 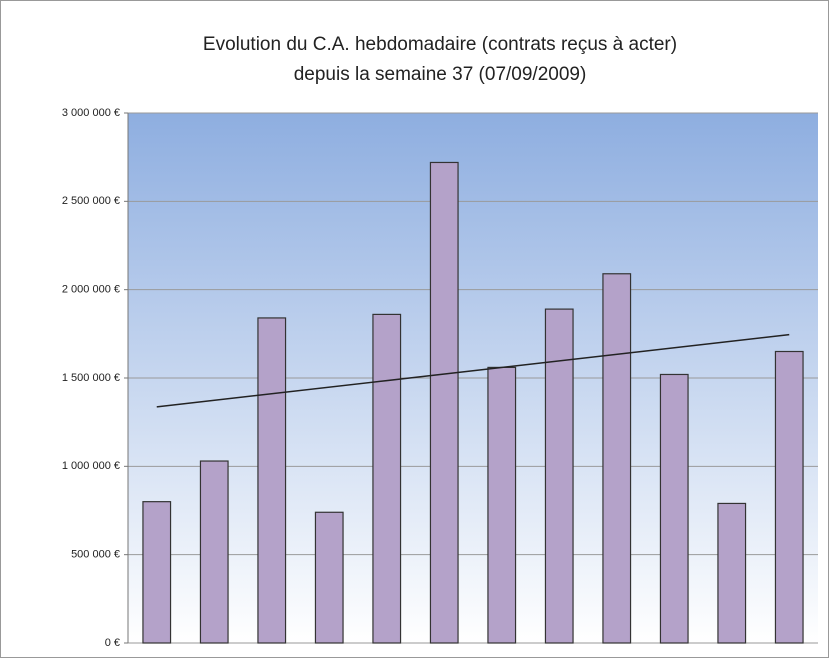 I want to click on y-tick-label: 1 000 000 €, so click(x=91, y=466).